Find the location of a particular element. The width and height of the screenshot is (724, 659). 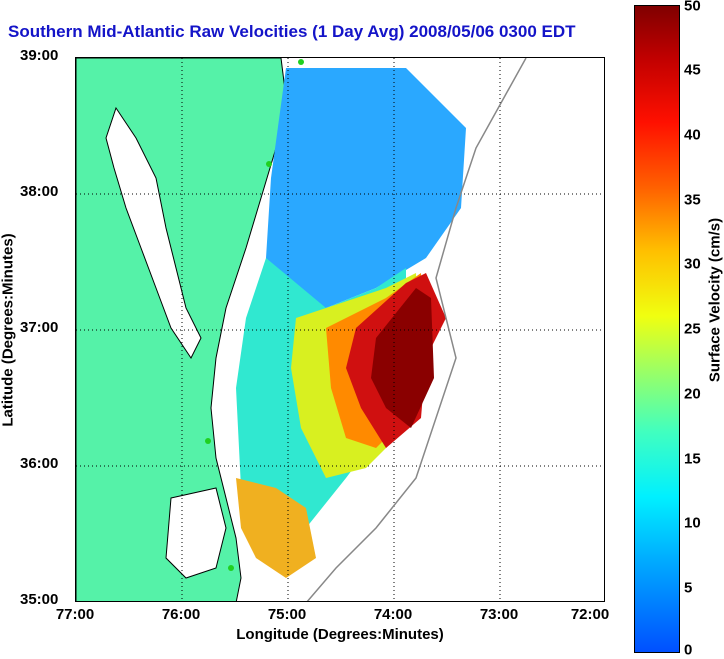

x-axis-label: Longitude (Degrees:Minutes) is located at coordinates (340, 634).